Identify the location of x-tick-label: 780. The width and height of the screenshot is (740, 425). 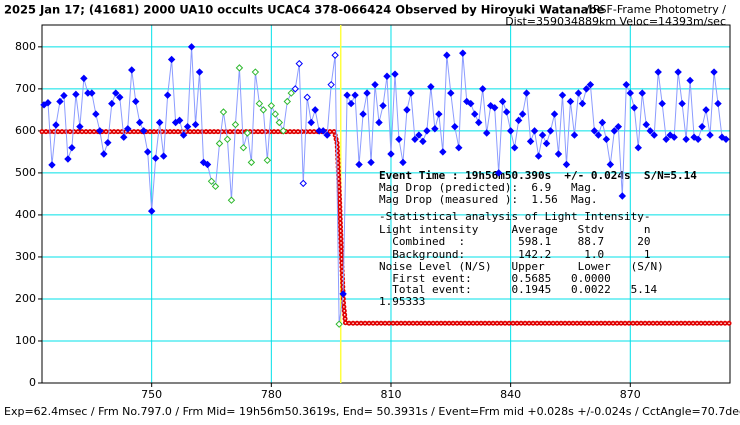
(271, 394).